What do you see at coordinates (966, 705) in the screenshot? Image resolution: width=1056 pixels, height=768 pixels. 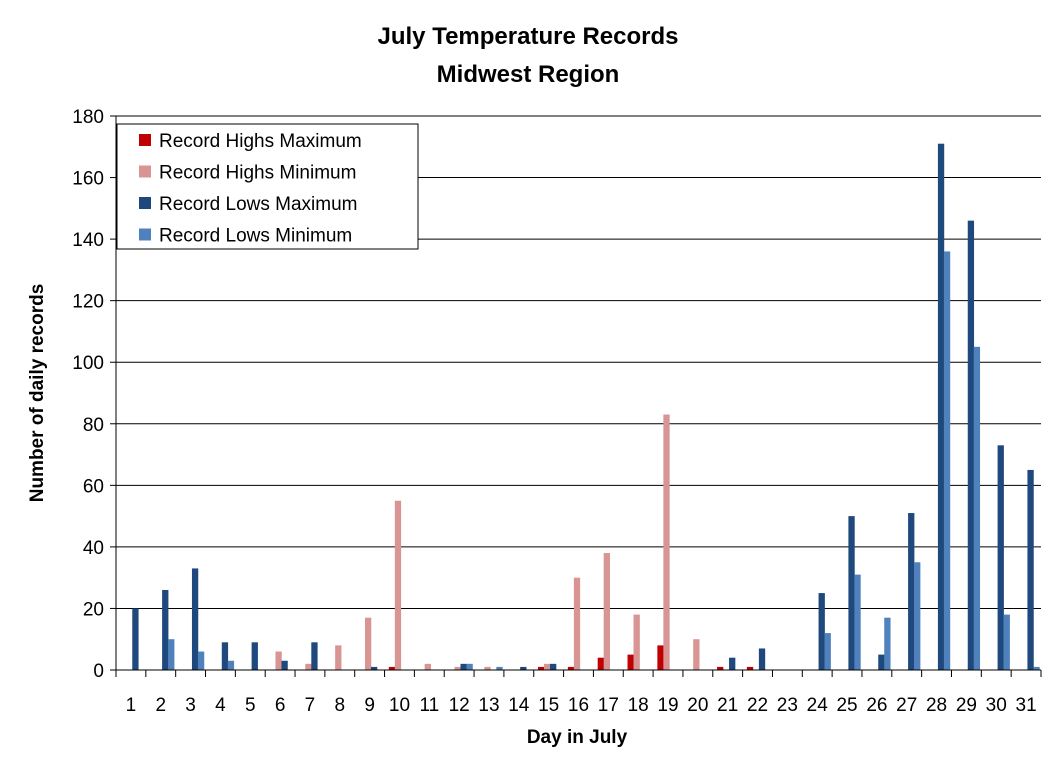 I see `x-tick-label: 29` at bounding box center [966, 705].